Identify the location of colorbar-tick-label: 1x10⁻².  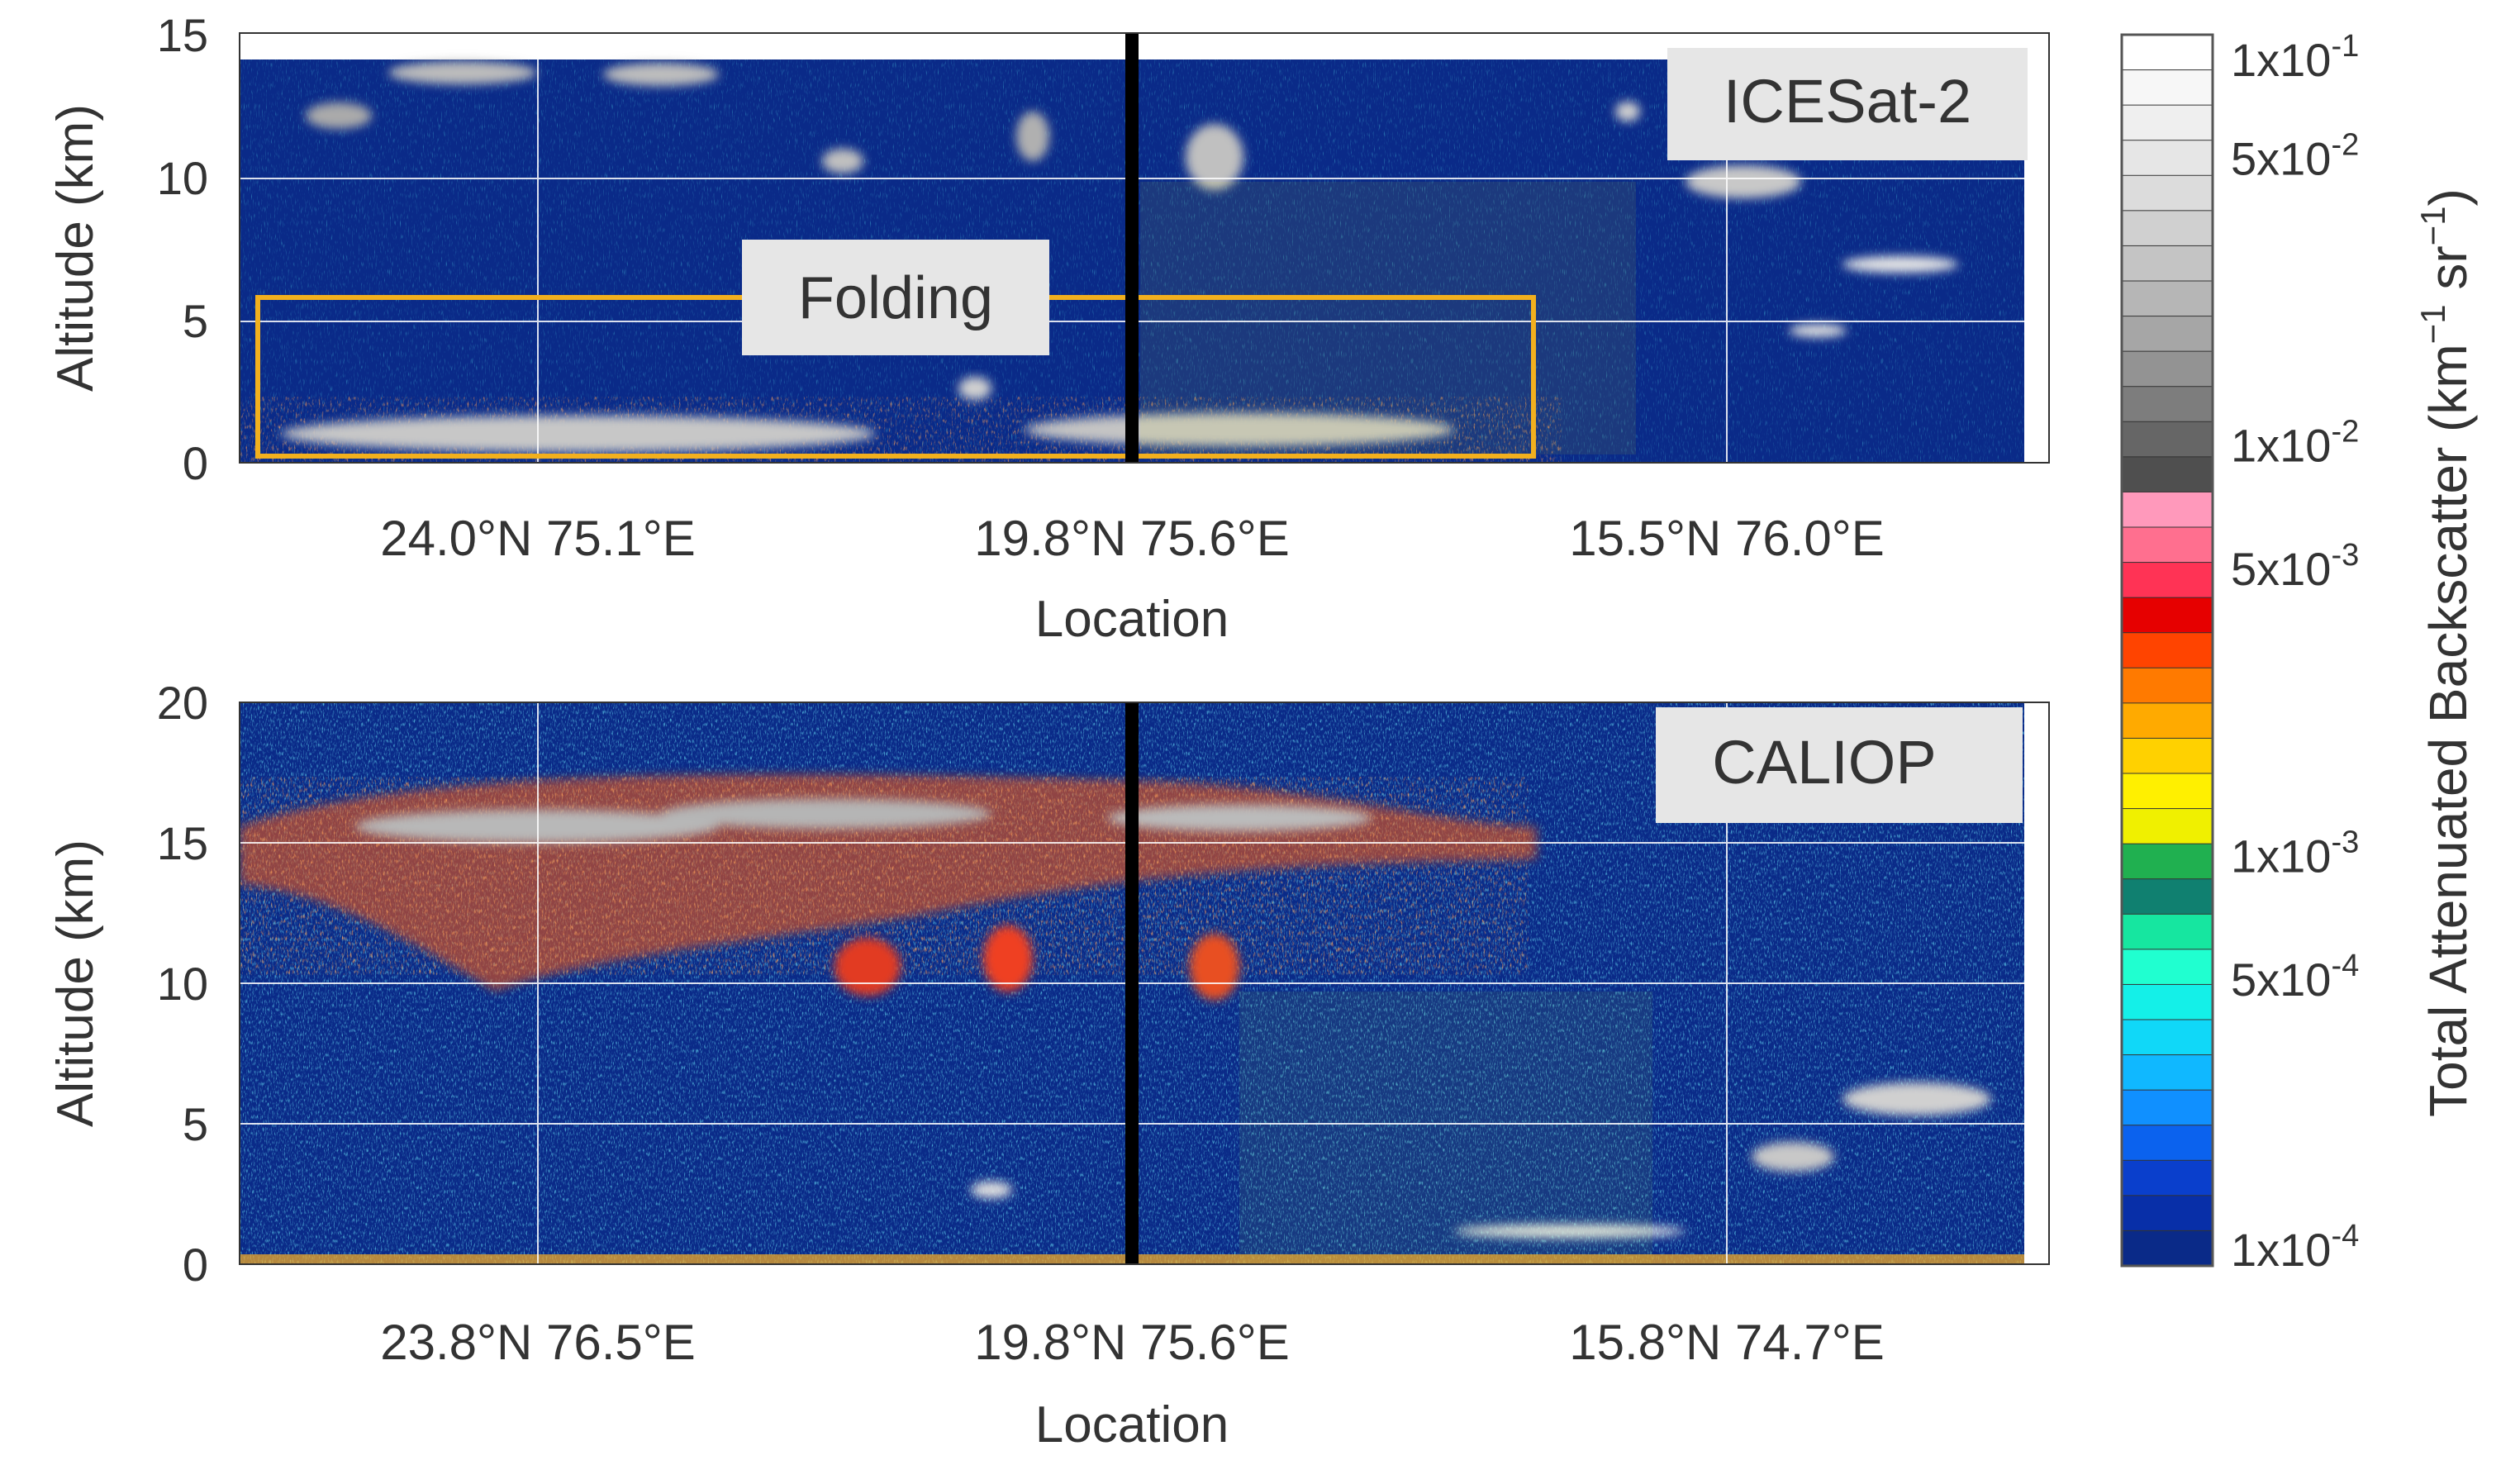
(2295, 444).